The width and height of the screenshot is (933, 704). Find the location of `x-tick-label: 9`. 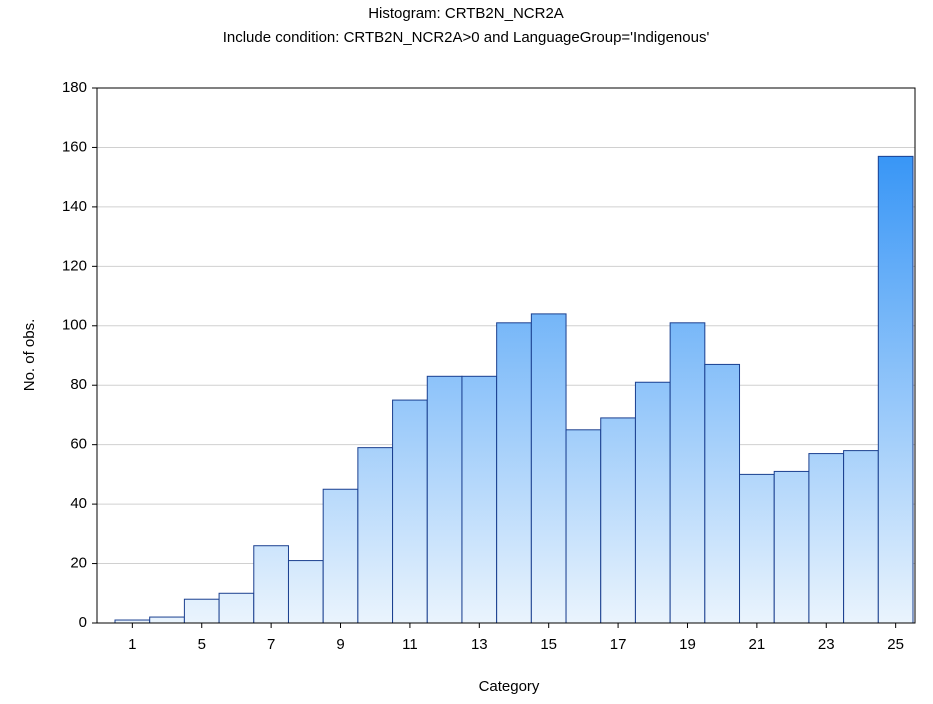

x-tick-label: 9 is located at coordinates (340, 644).